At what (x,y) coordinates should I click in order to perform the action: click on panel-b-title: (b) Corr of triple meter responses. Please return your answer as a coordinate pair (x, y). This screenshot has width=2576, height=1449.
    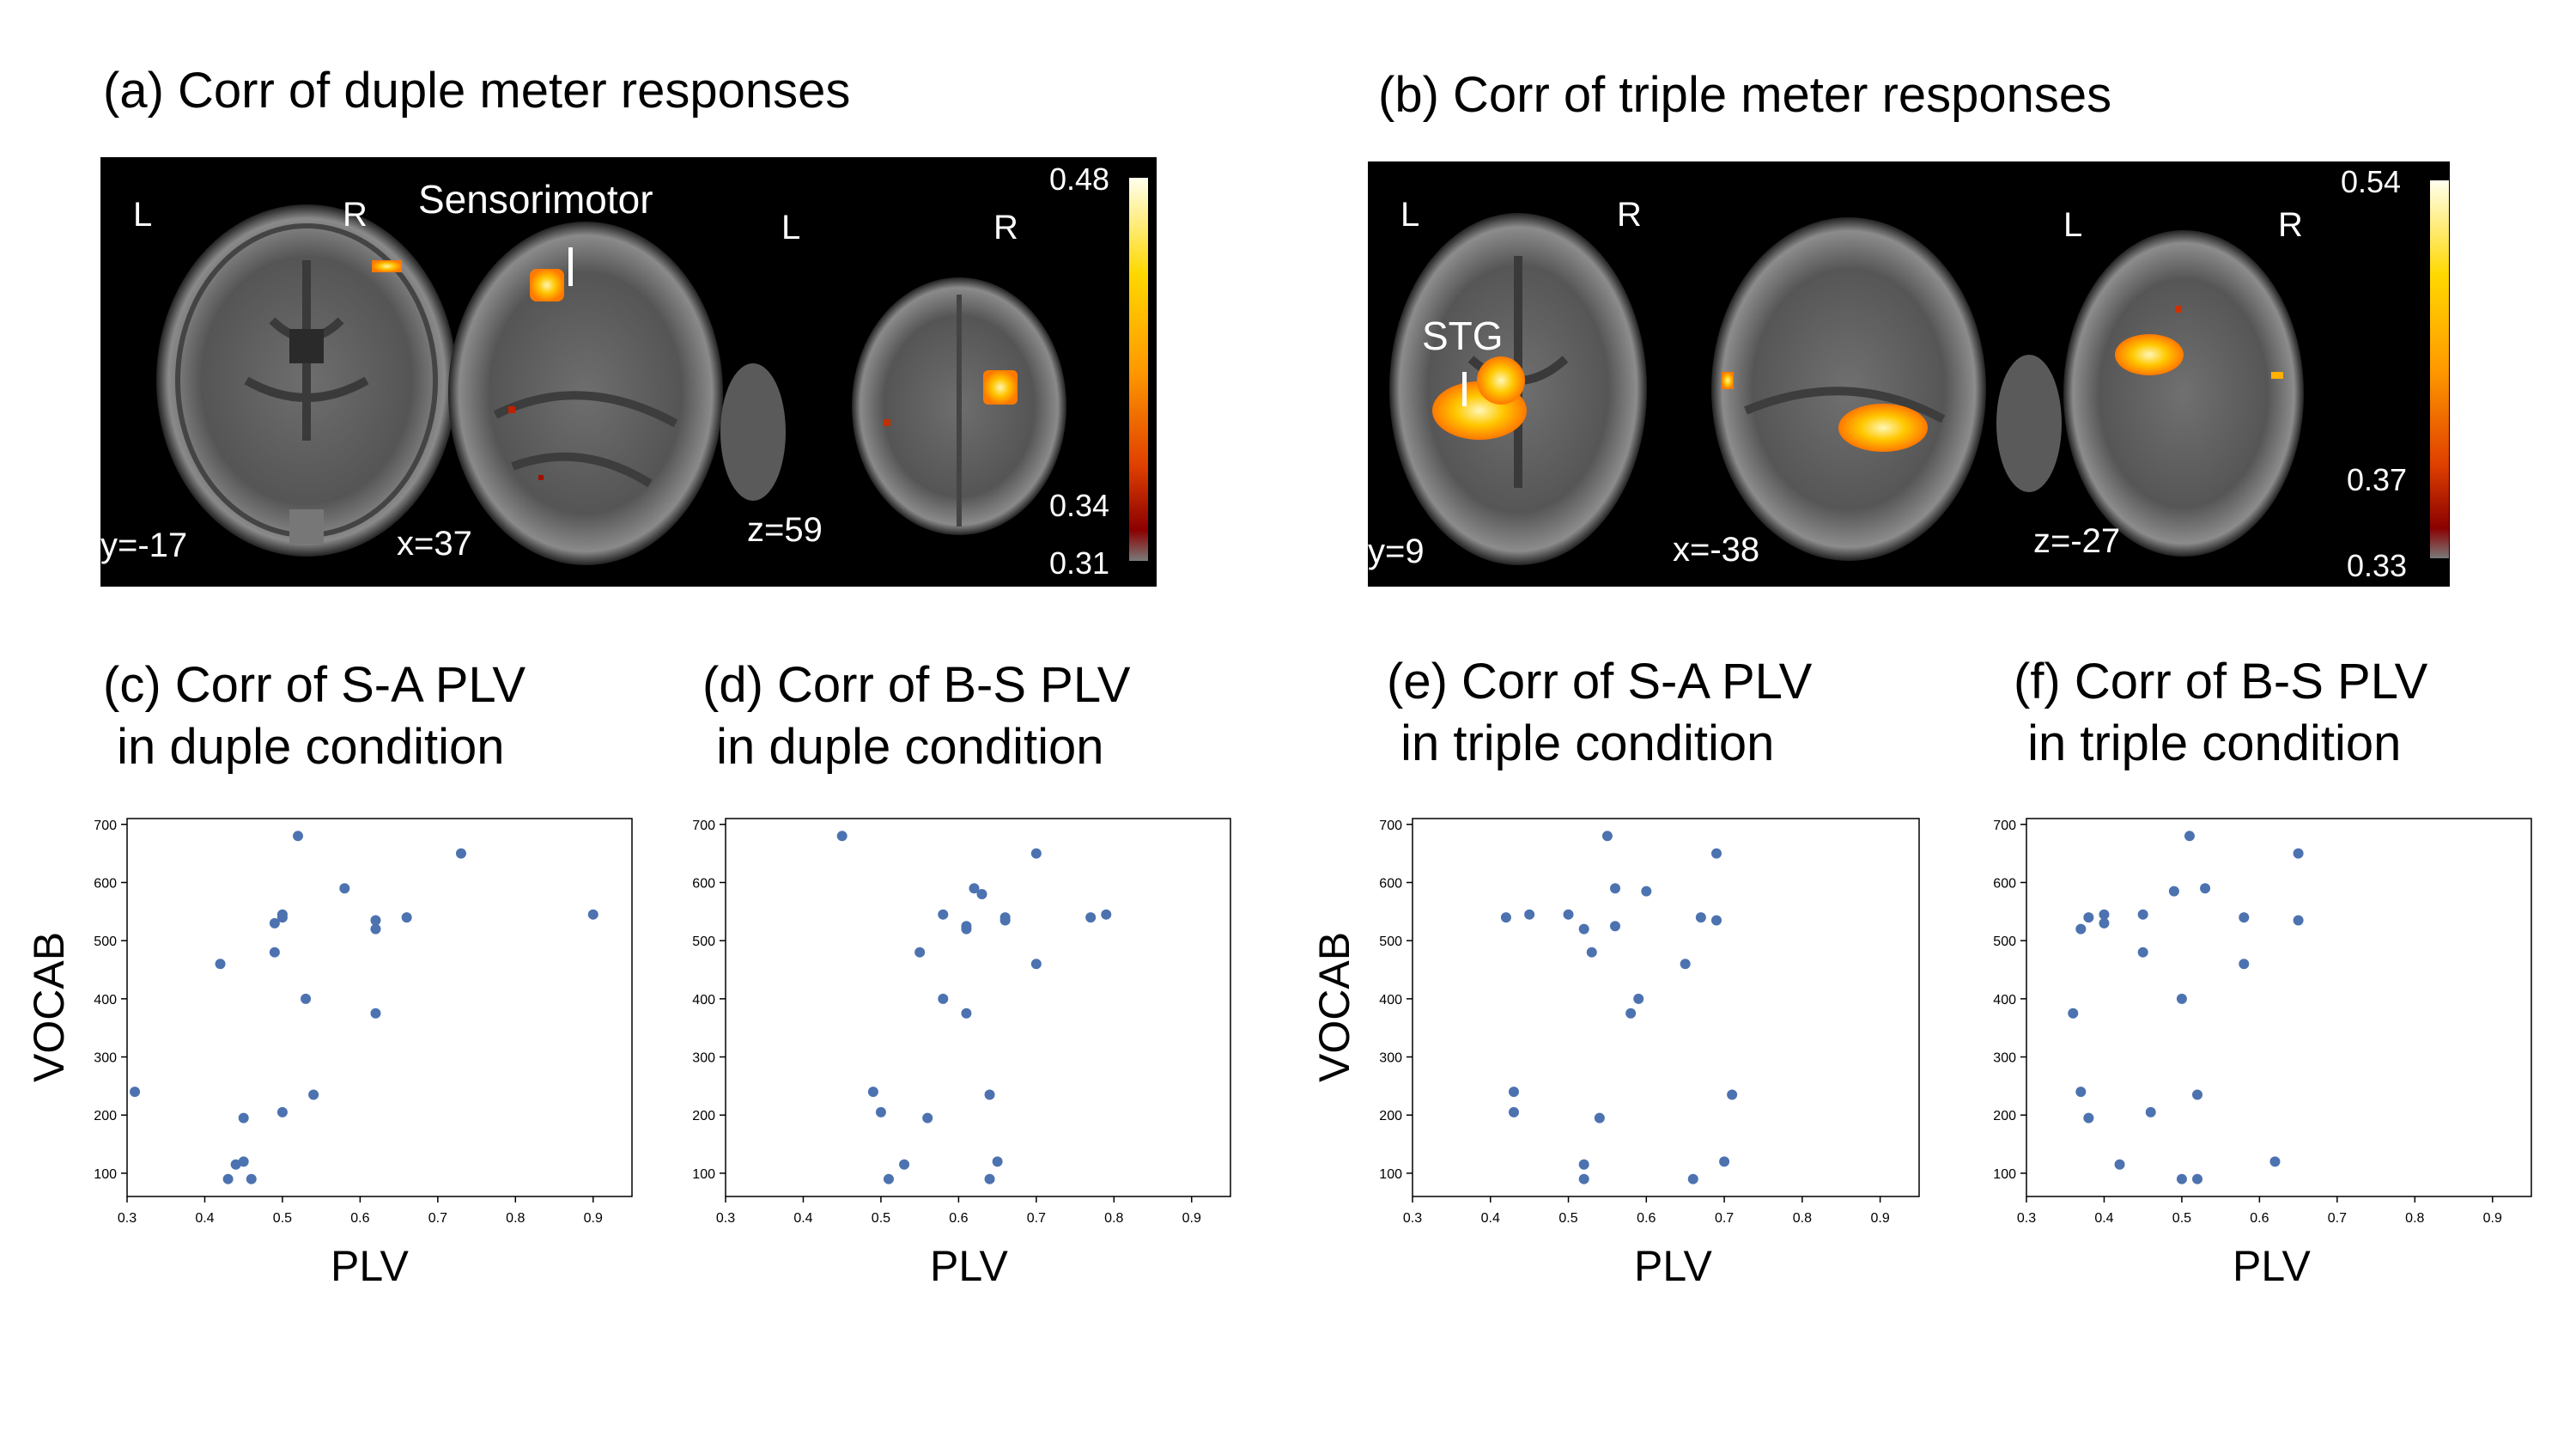
    Looking at the image, I should click on (1745, 95).